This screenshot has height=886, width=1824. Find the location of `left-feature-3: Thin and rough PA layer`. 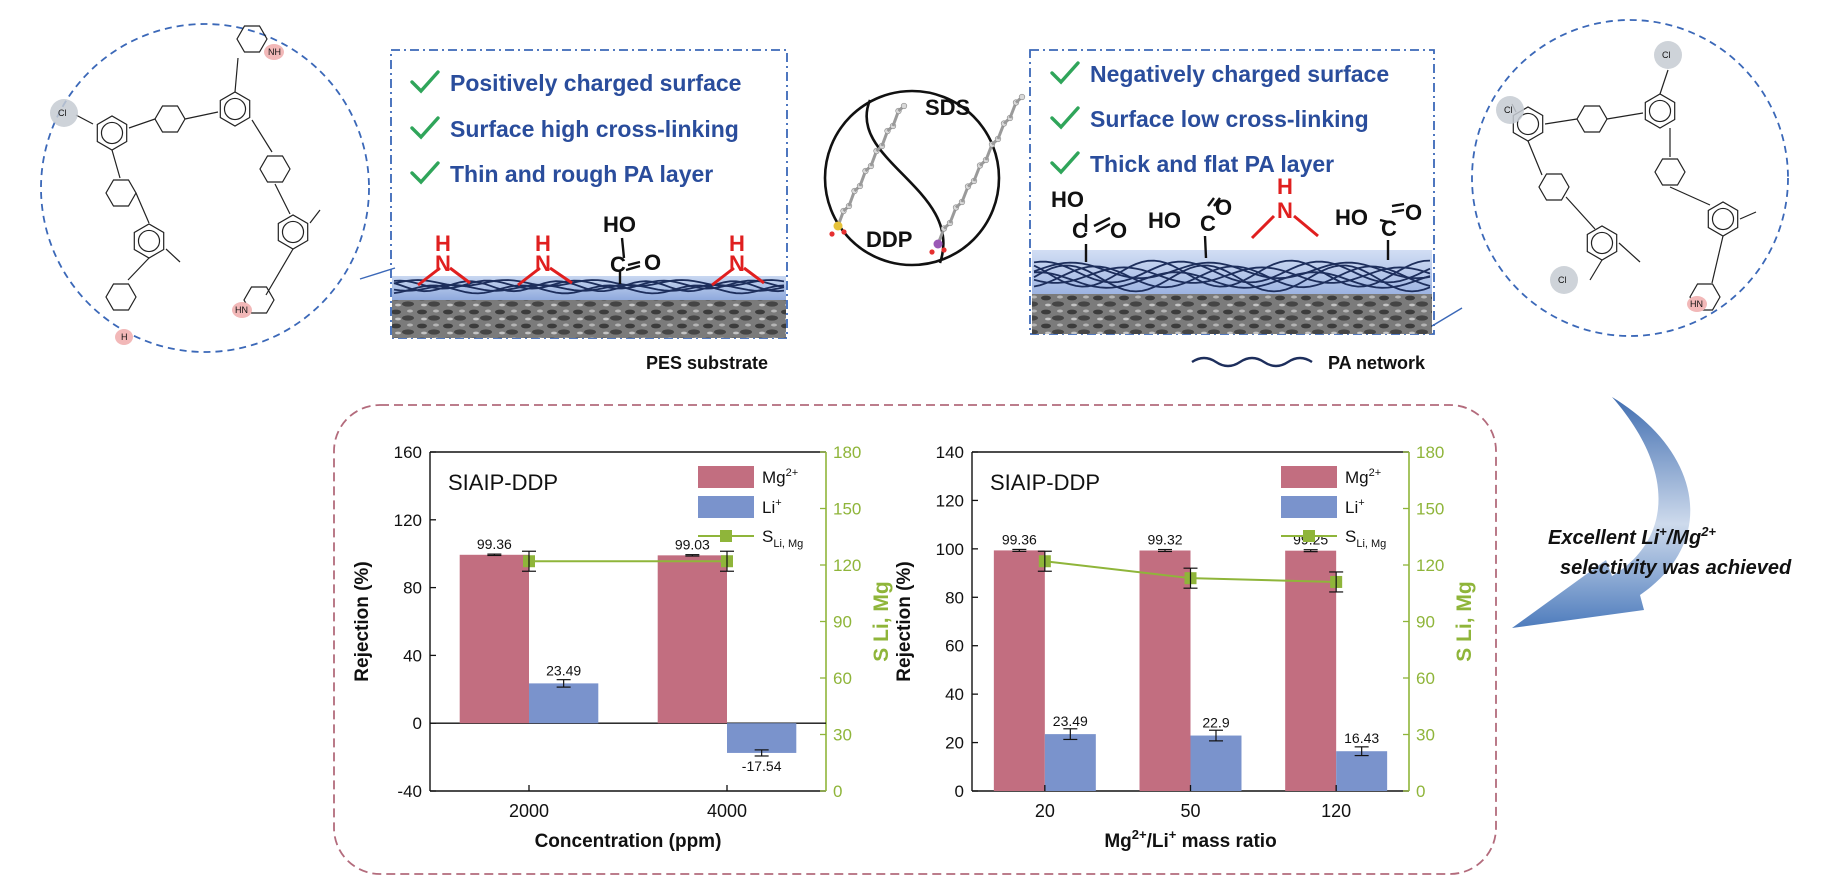

left-feature-3: Thin and rough PA layer is located at coordinates (581, 174).